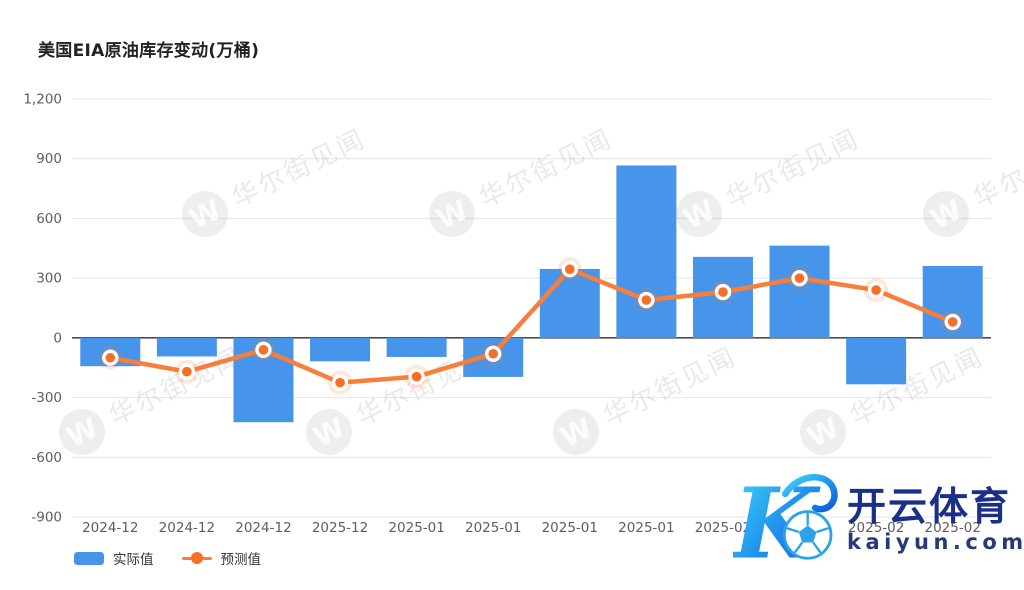 The height and width of the screenshot is (590, 1024). I want to click on y-tick-label: 0, so click(57, 338).